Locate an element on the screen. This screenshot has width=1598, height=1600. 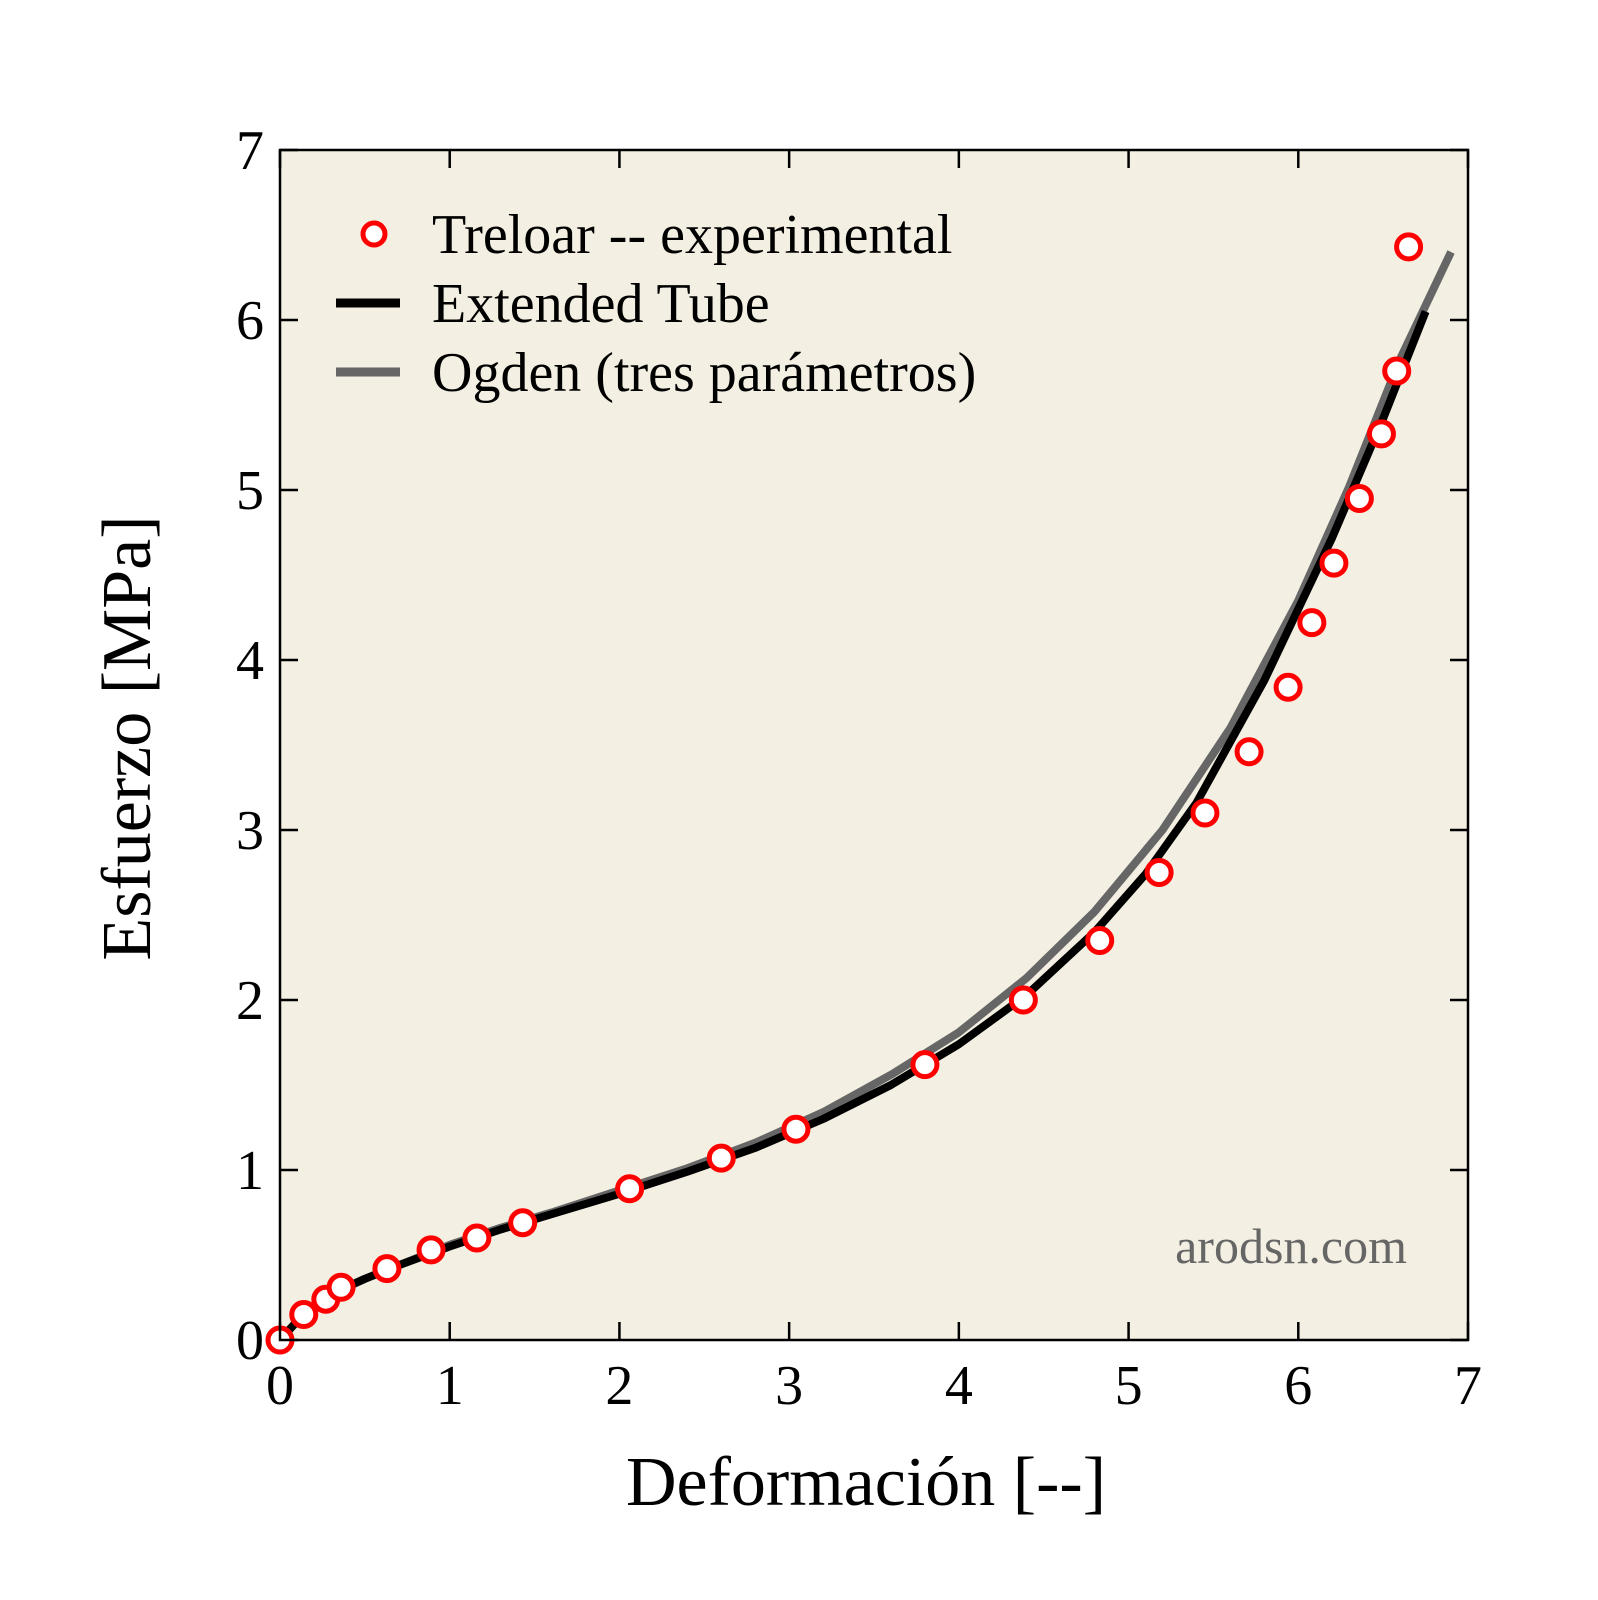
legend-label: Extended Tube is located at coordinates (601, 304).